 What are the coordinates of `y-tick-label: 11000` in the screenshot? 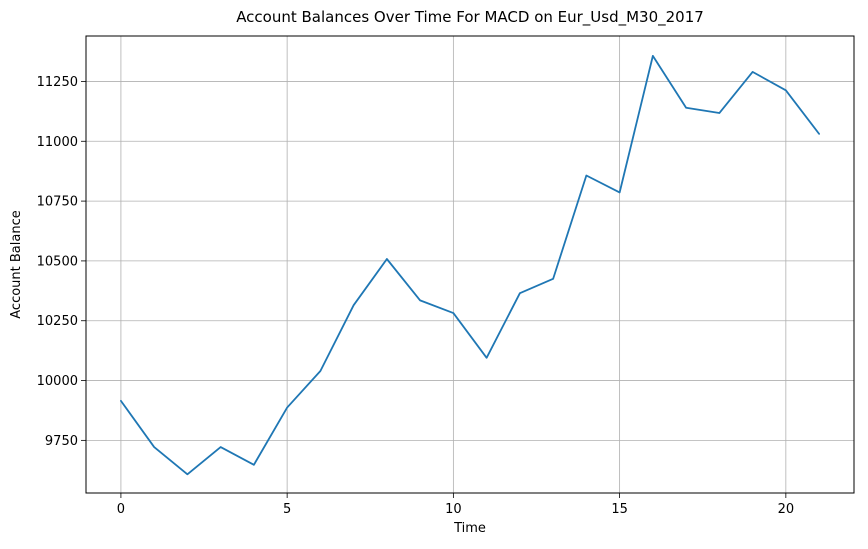 It's located at (57, 142).